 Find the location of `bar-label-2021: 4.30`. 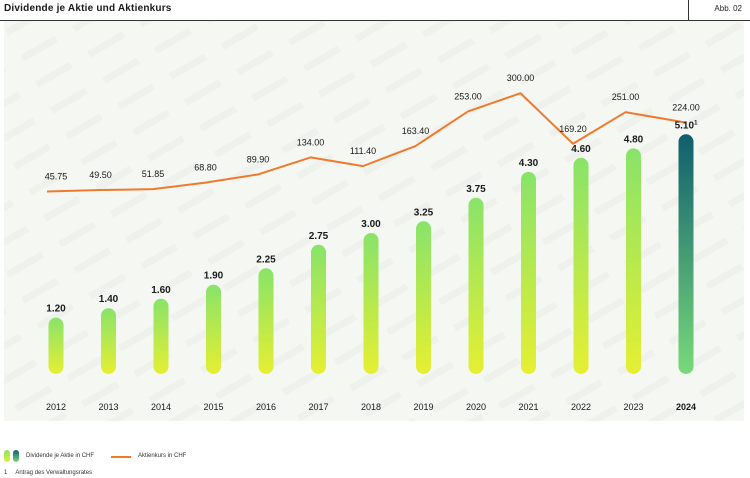

bar-label-2021: 4.30 is located at coordinates (529, 163).